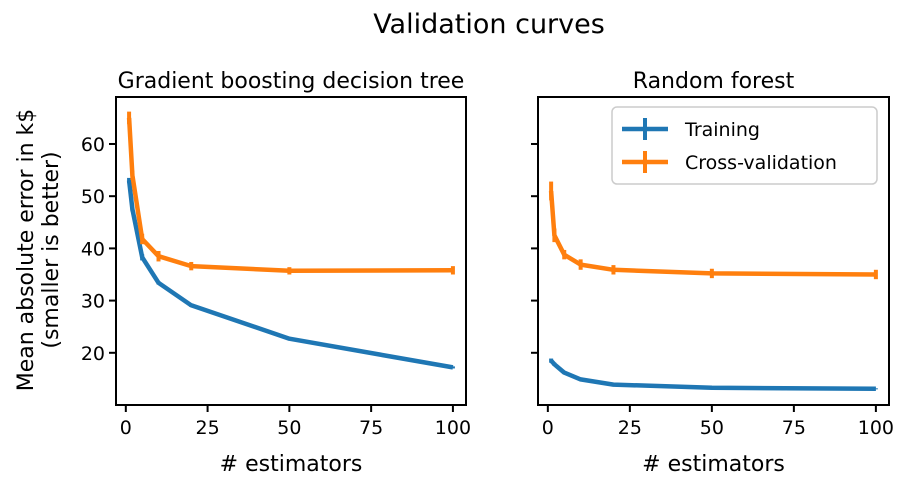 This screenshot has height=485, width=904. I want to click on legend-entry-label: Training, so click(722, 130).